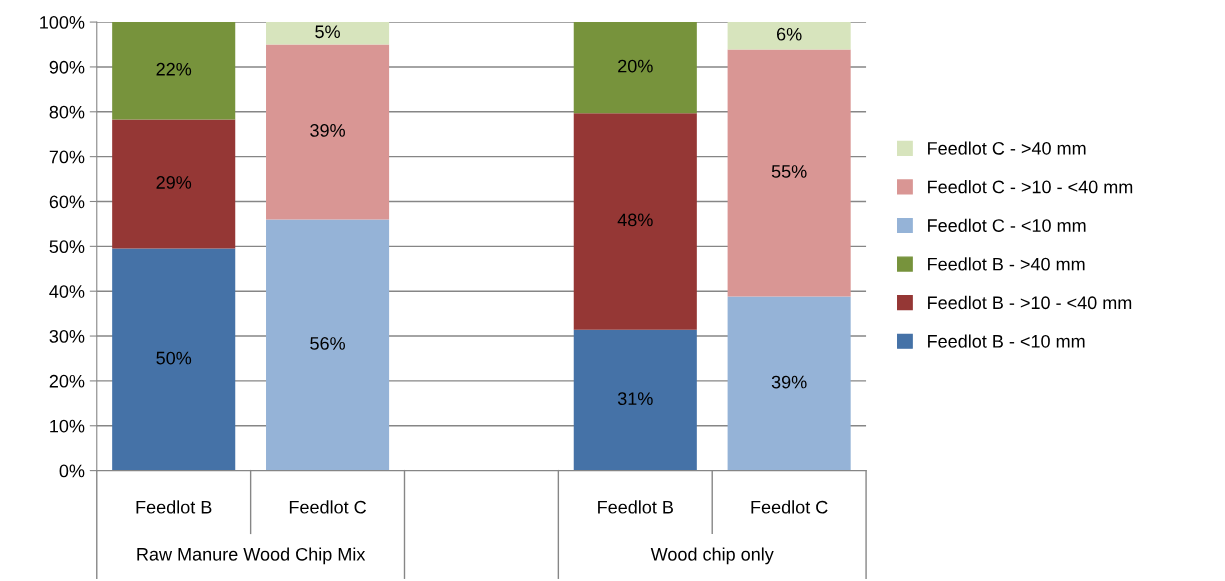 This screenshot has width=1225, height=581. Describe the element at coordinates (1006, 264) in the screenshot. I see `legend-label: Feedlot B - >40 mm` at that location.